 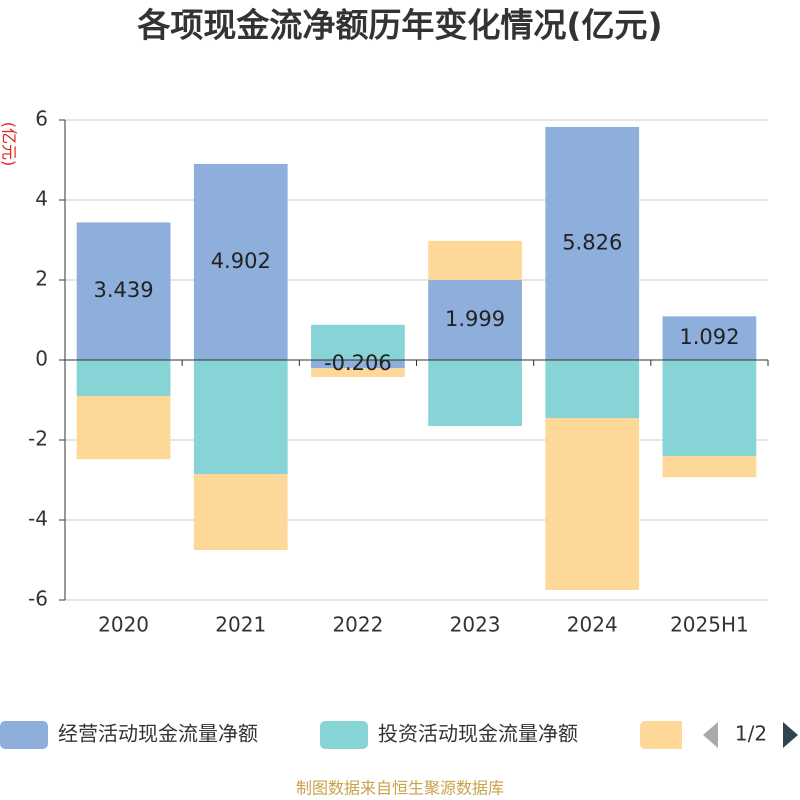 I want to click on bar-s1-2025H1, so click(x=709, y=338).